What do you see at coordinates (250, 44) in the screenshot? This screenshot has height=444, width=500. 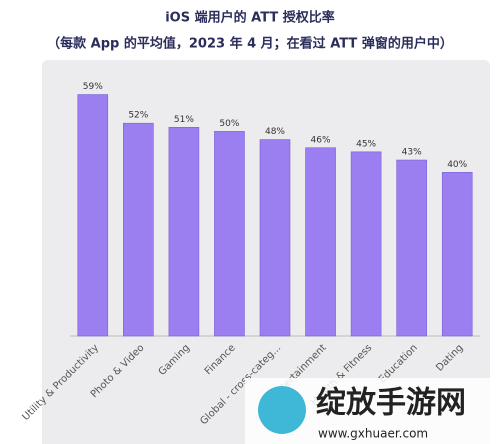 I see `chart-subtitle: （每款 App 的平均值，2023 年 4 月；在看过 ATT 弹窗的用户中）` at bounding box center [250, 44].